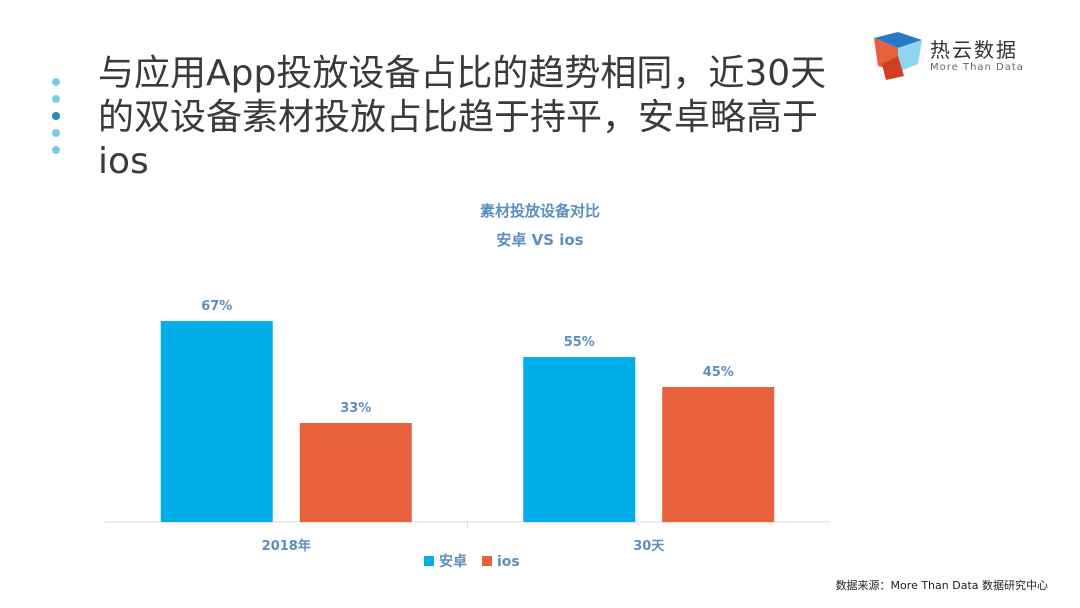  What do you see at coordinates (977, 67) in the screenshot?
I see `brand-tagline: More Than Data` at bounding box center [977, 67].